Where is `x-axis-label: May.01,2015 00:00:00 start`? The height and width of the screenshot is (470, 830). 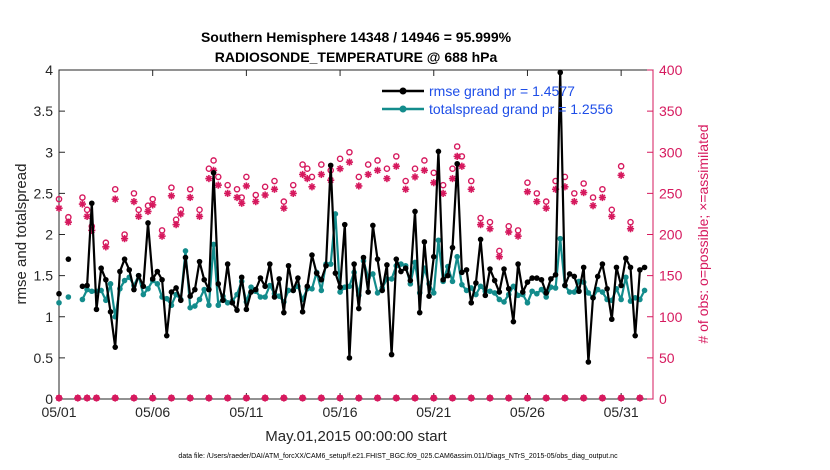
x-axis-label: May.01,2015 00:00:00 start is located at coordinates (356, 436).